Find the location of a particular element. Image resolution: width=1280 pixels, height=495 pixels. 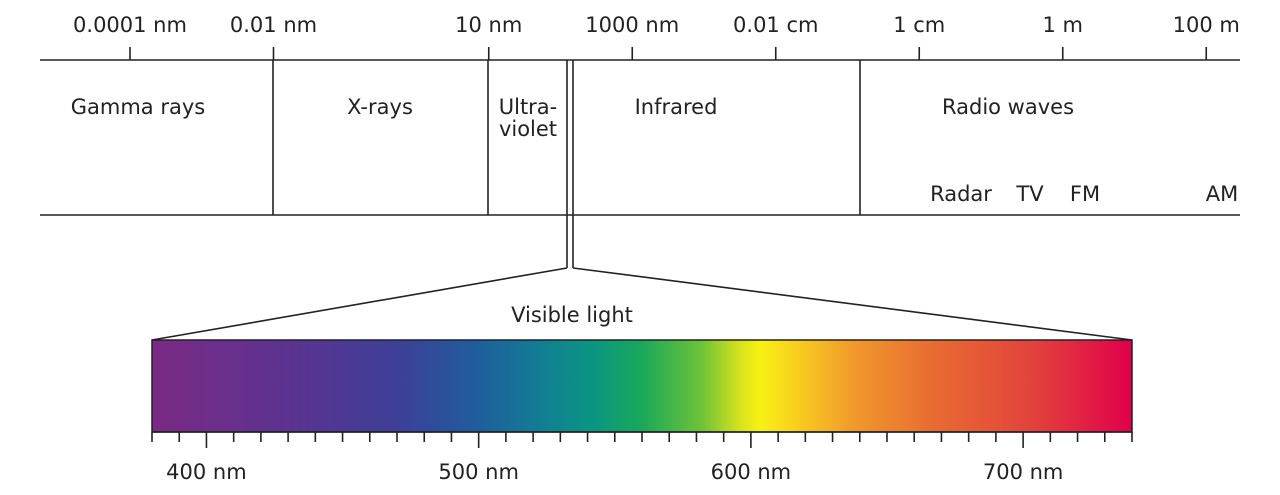

region-label: violet is located at coordinates (528, 129).